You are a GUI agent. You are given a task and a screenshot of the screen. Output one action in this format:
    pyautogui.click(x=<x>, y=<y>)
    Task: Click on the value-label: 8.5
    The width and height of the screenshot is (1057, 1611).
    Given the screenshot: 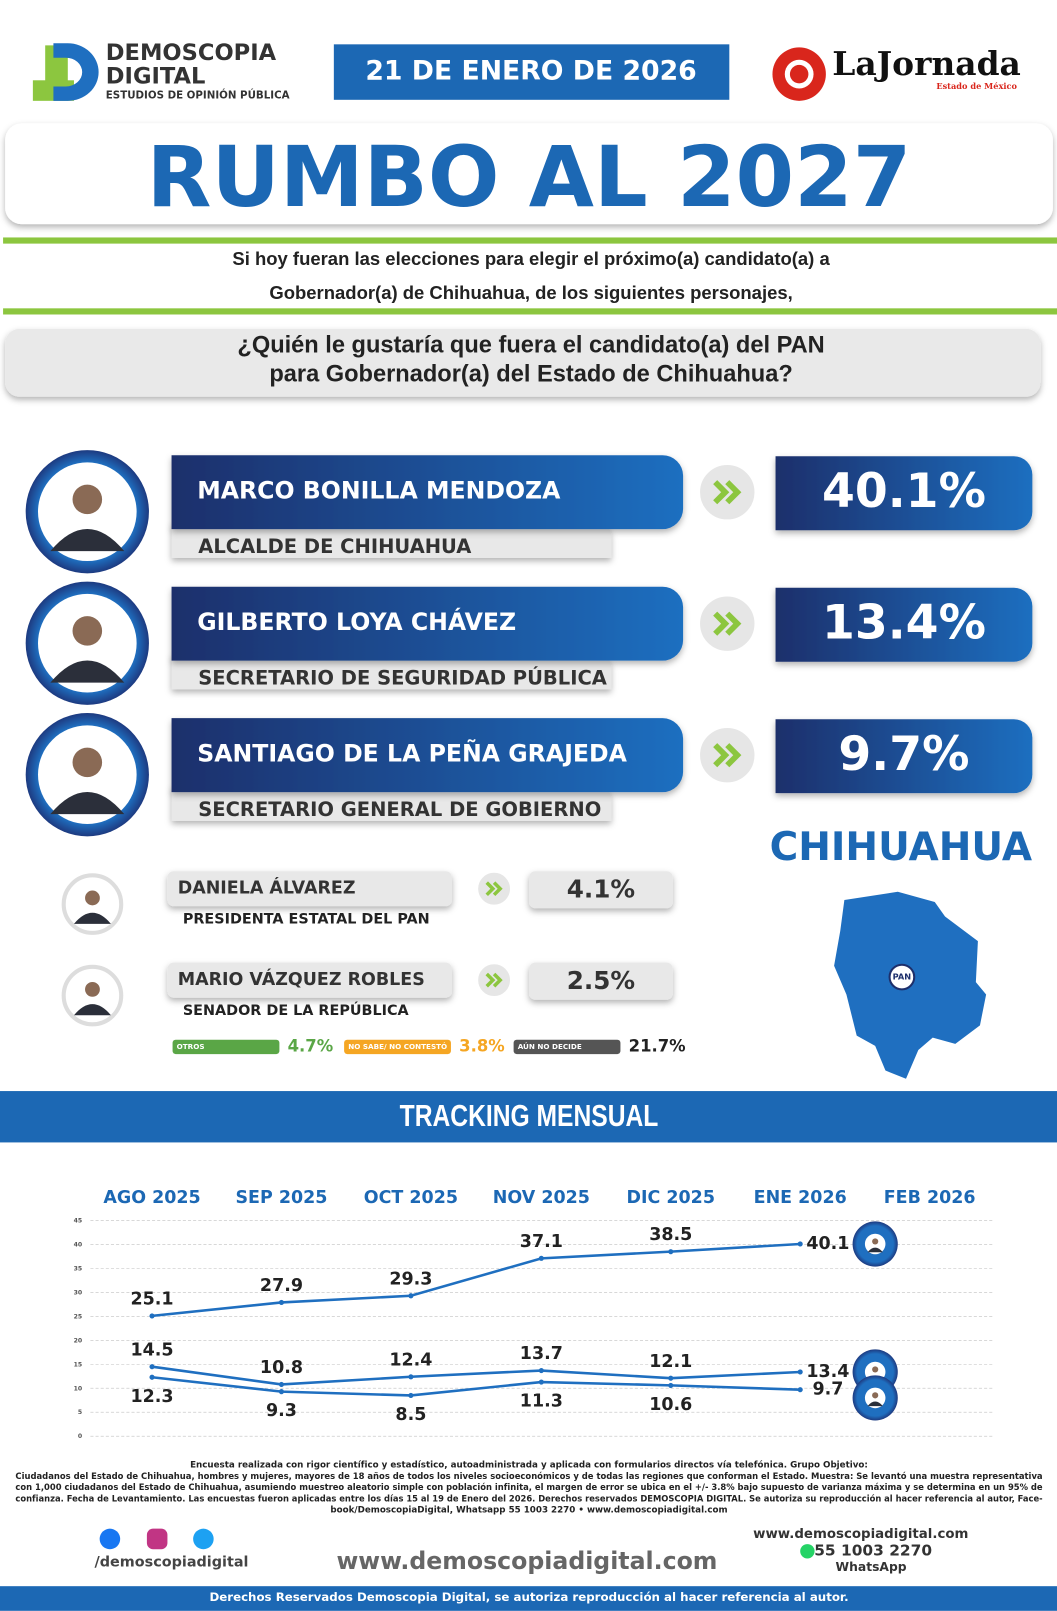 What is the action you would take?
    pyautogui.click(x=410, y=1415)
    